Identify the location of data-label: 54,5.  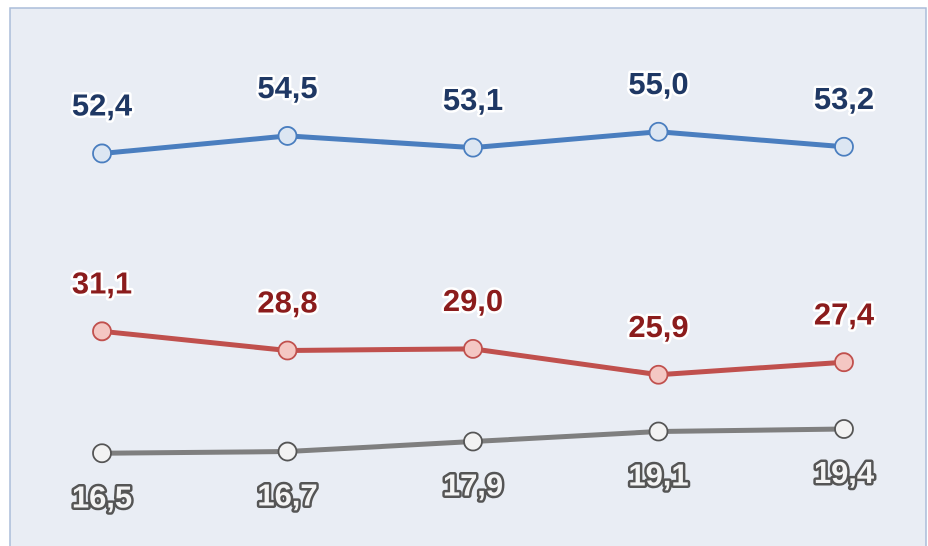
(287, 87).